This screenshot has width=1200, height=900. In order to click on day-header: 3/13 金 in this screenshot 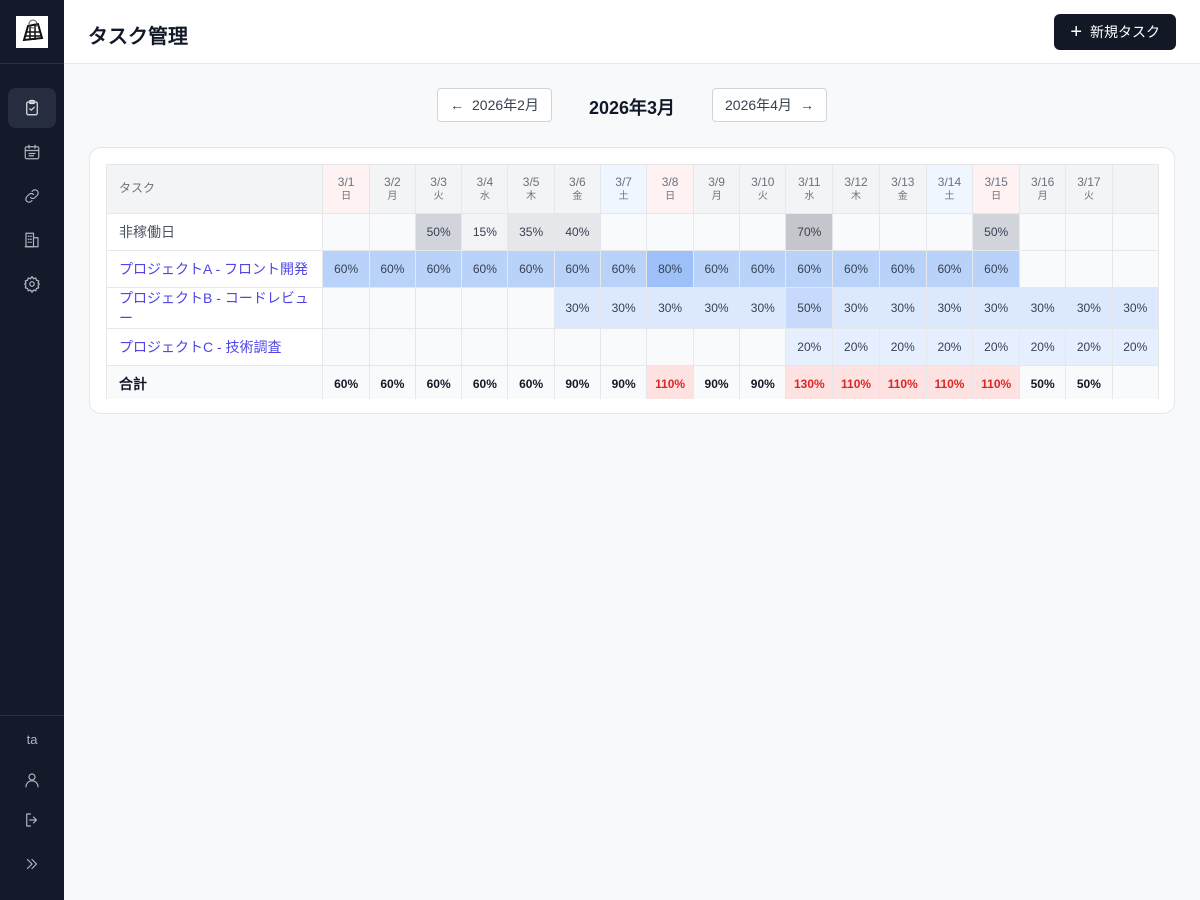, I will do `click(902, 189)`.